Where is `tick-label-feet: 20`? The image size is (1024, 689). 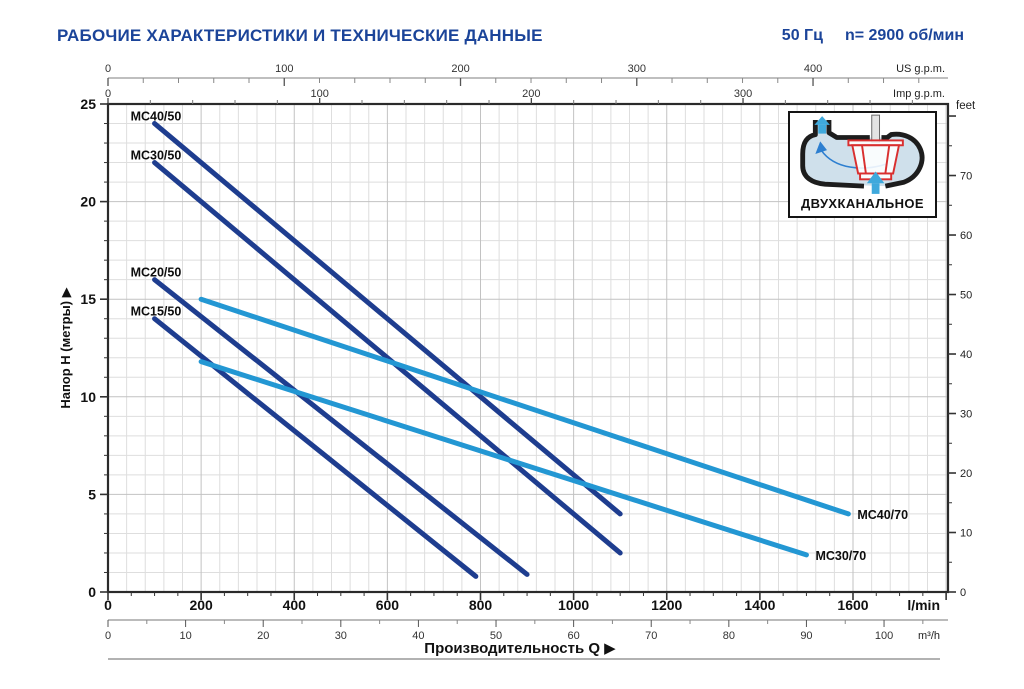
tick-label-feet: 20 is located at coordinates (966, 474).